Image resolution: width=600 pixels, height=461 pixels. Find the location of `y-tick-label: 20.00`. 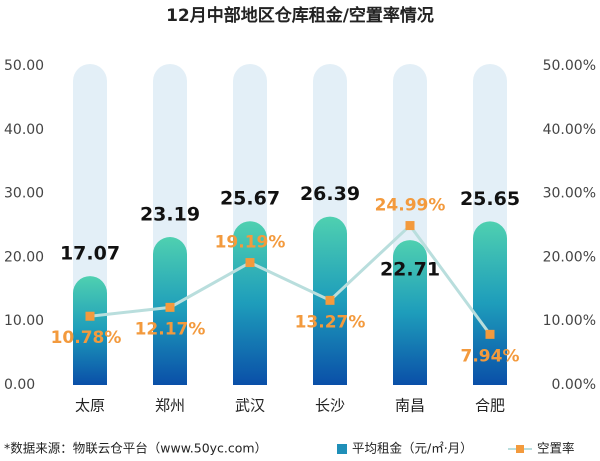

y-tick-label: 20.00 is located at coordinates (24, 257).